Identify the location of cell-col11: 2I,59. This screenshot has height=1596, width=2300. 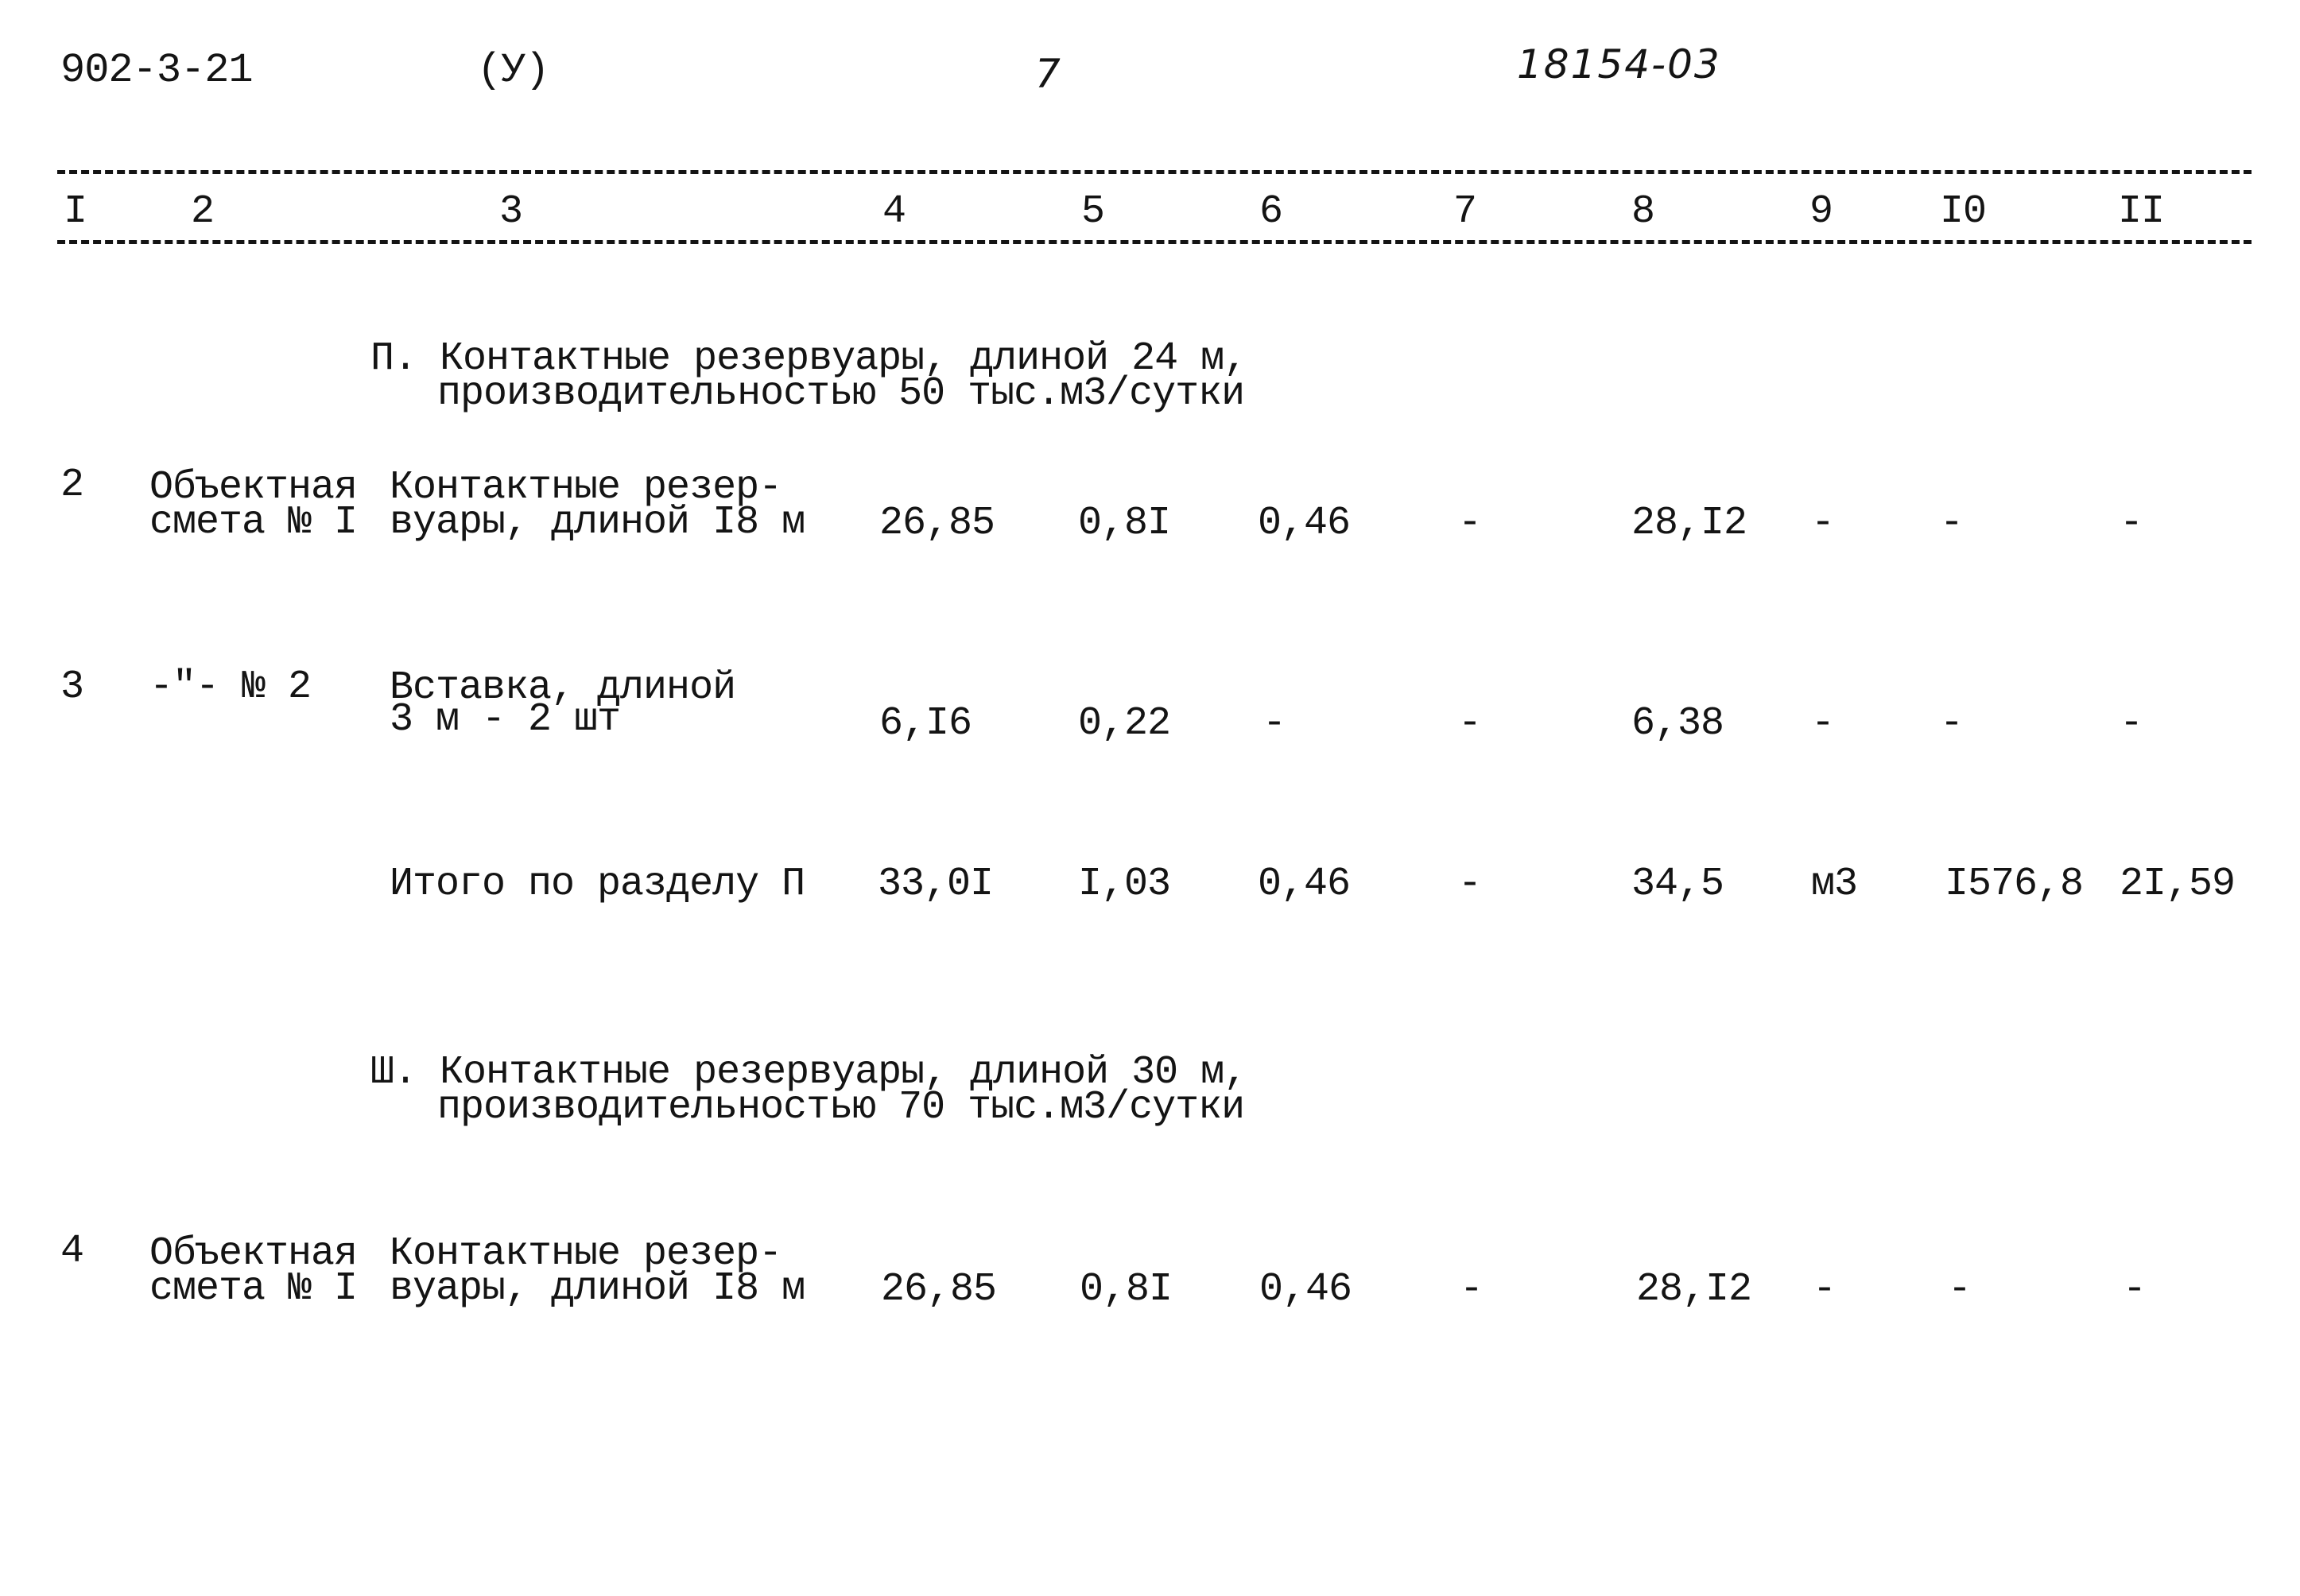
(2178, 884).